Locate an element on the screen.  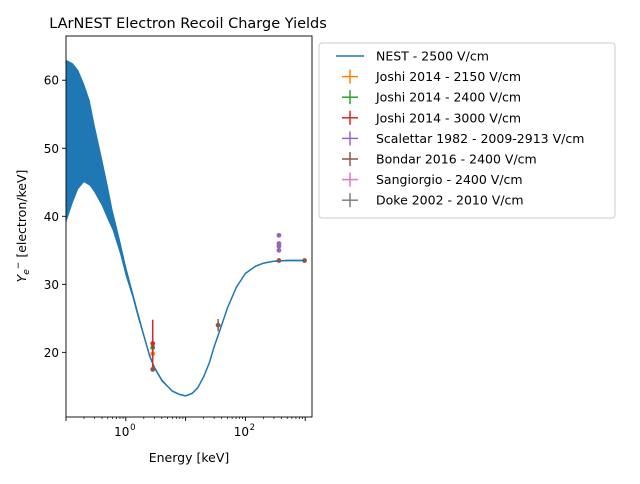
data-point-s3-p0 is located at coordinates (279, 235).